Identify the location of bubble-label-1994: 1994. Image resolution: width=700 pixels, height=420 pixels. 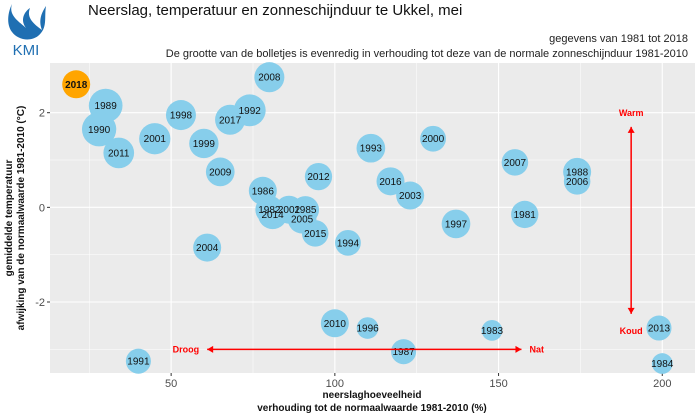
(348, 243).